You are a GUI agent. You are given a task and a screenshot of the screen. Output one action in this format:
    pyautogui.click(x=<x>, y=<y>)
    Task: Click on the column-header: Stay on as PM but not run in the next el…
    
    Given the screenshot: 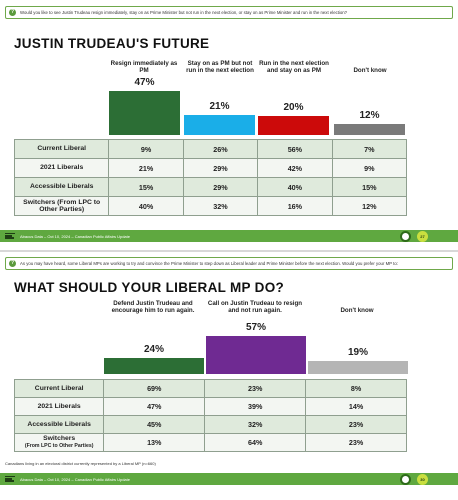 What is the action you would take?
    pyautogui.click(x=220, y=67)
    